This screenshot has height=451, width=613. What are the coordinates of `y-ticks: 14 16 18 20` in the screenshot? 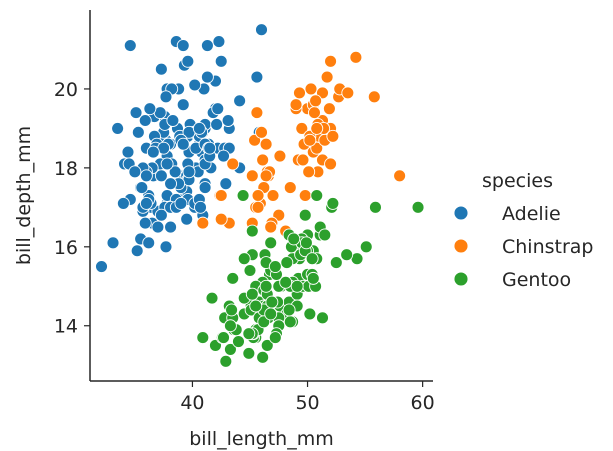 It's located at (72, 208).